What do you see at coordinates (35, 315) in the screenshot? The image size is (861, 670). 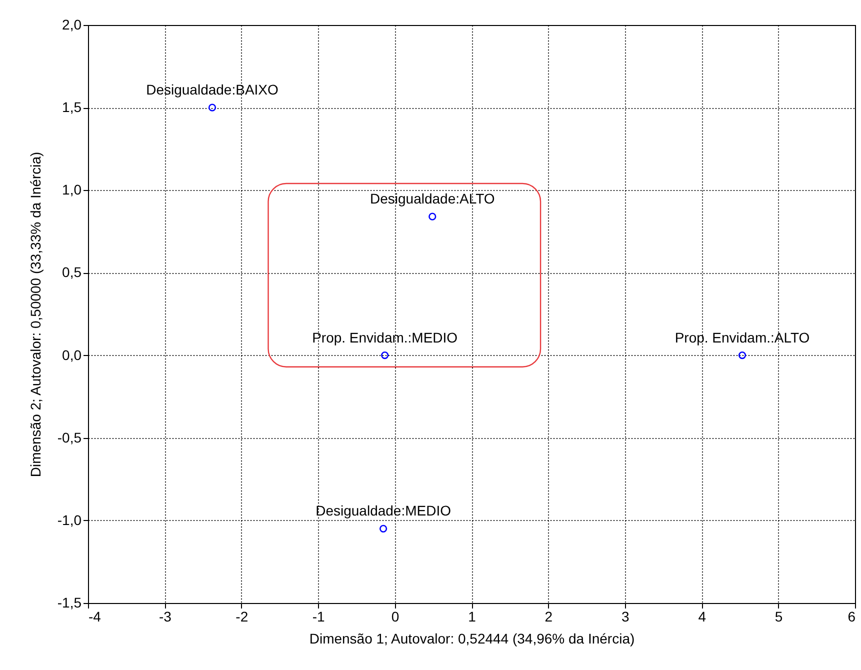 I see `y-axis-title: Dimensão 2; Autovalor: 0,50000 (33,33% da Inércia)` at bounding box center [35, 315].